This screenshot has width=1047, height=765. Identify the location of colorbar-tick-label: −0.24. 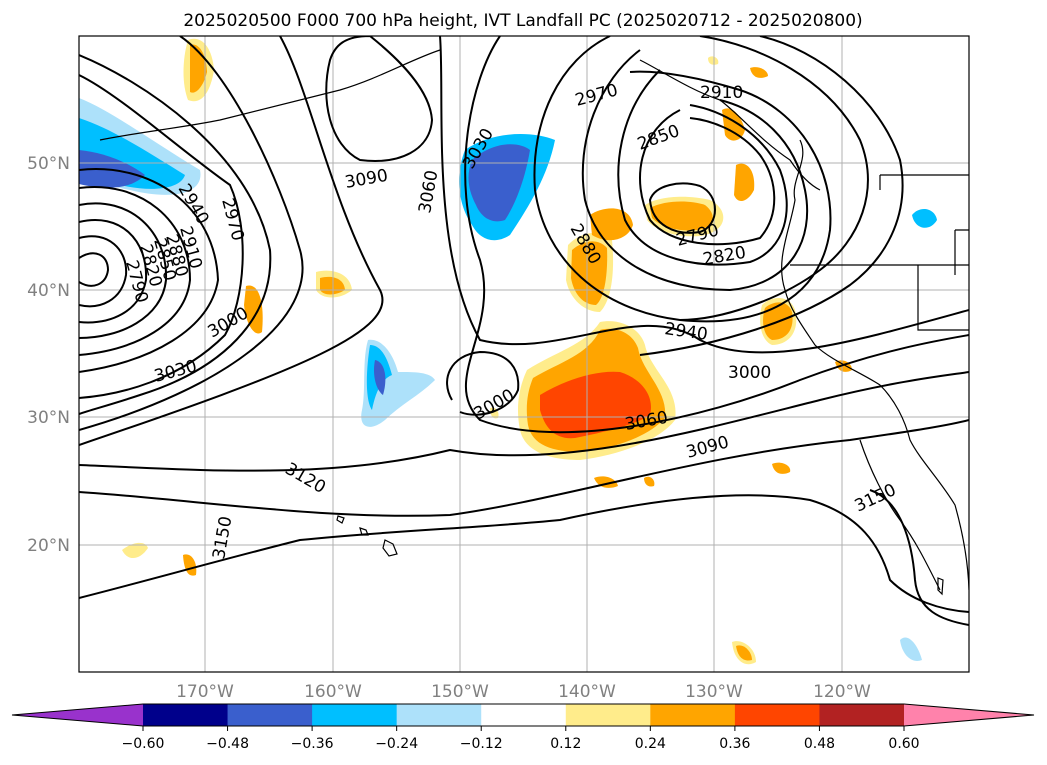
(396, 744).